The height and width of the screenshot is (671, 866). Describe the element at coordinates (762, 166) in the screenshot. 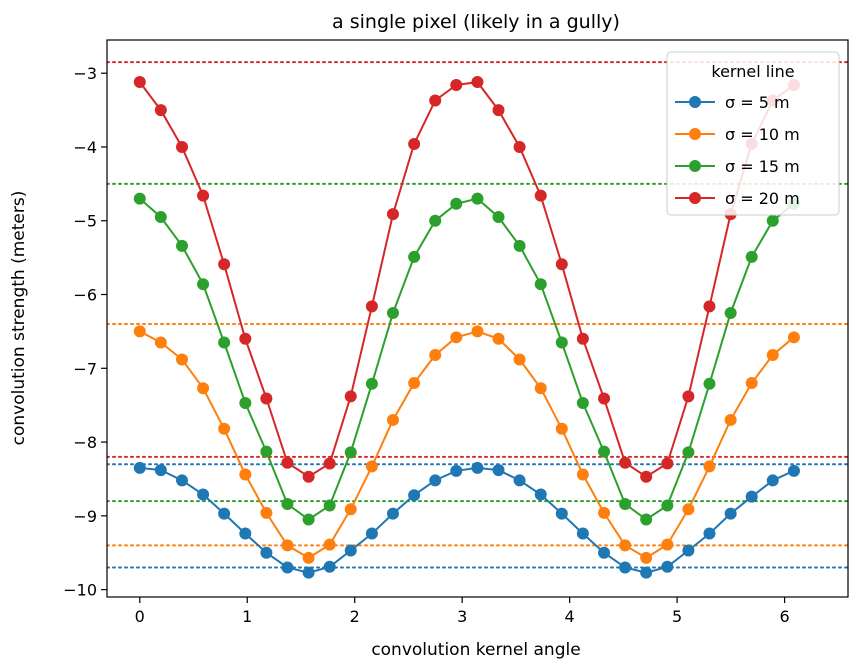

I see `legend-label: σ = 15 m` at that location.